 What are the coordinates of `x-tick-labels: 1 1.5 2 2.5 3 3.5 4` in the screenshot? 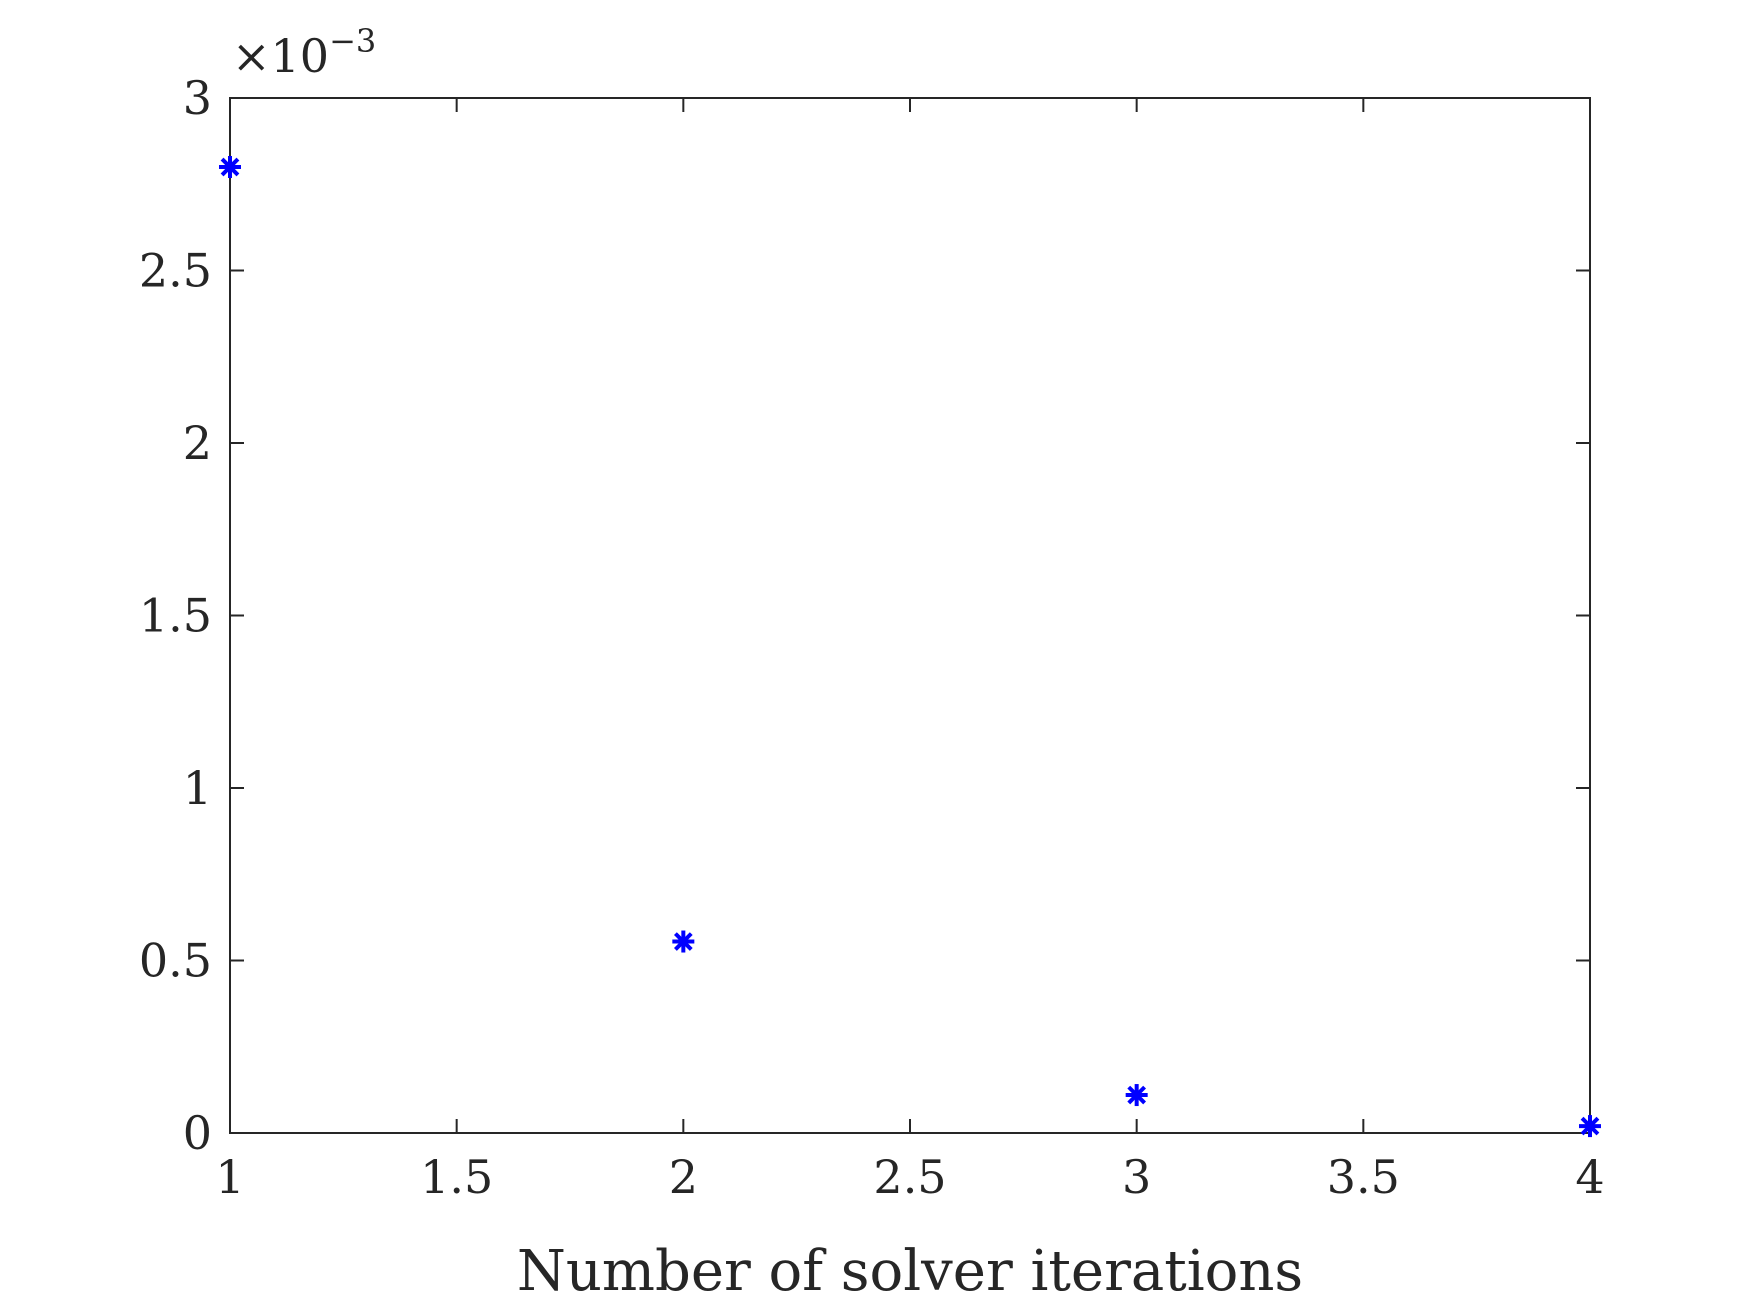 It's located at (909, 1177).